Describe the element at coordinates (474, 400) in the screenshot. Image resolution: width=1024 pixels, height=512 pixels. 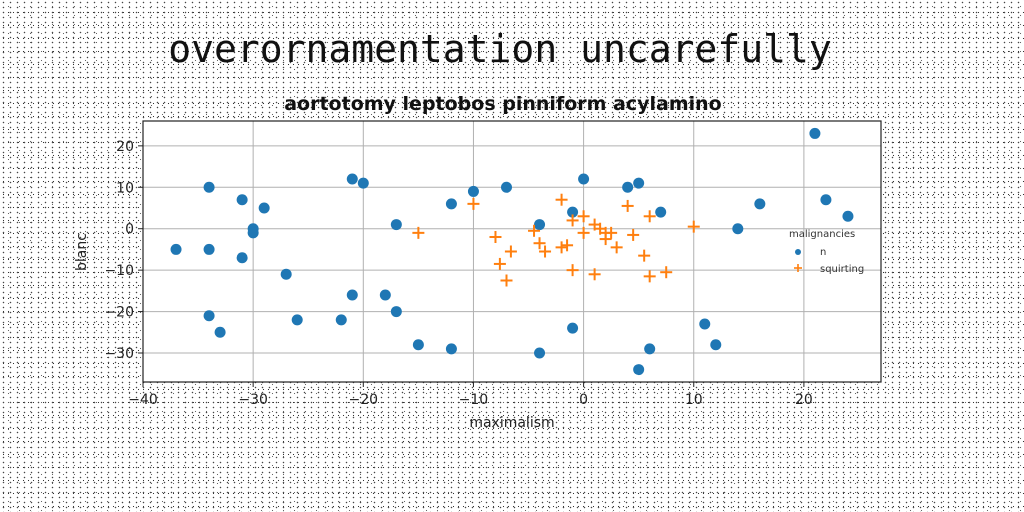
I see `x-tick-label: −10` at that location.